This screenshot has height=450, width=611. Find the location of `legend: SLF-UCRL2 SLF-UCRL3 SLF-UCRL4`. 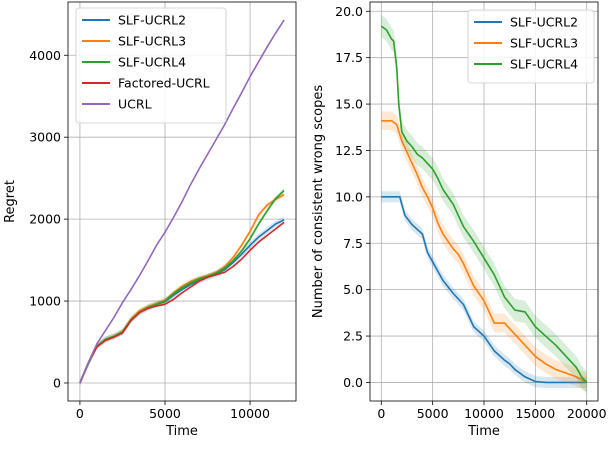

legend: SLF-UCRL2 SLF-UCRL3 SLF-UCRL4 is located at coordinates (531, 46).